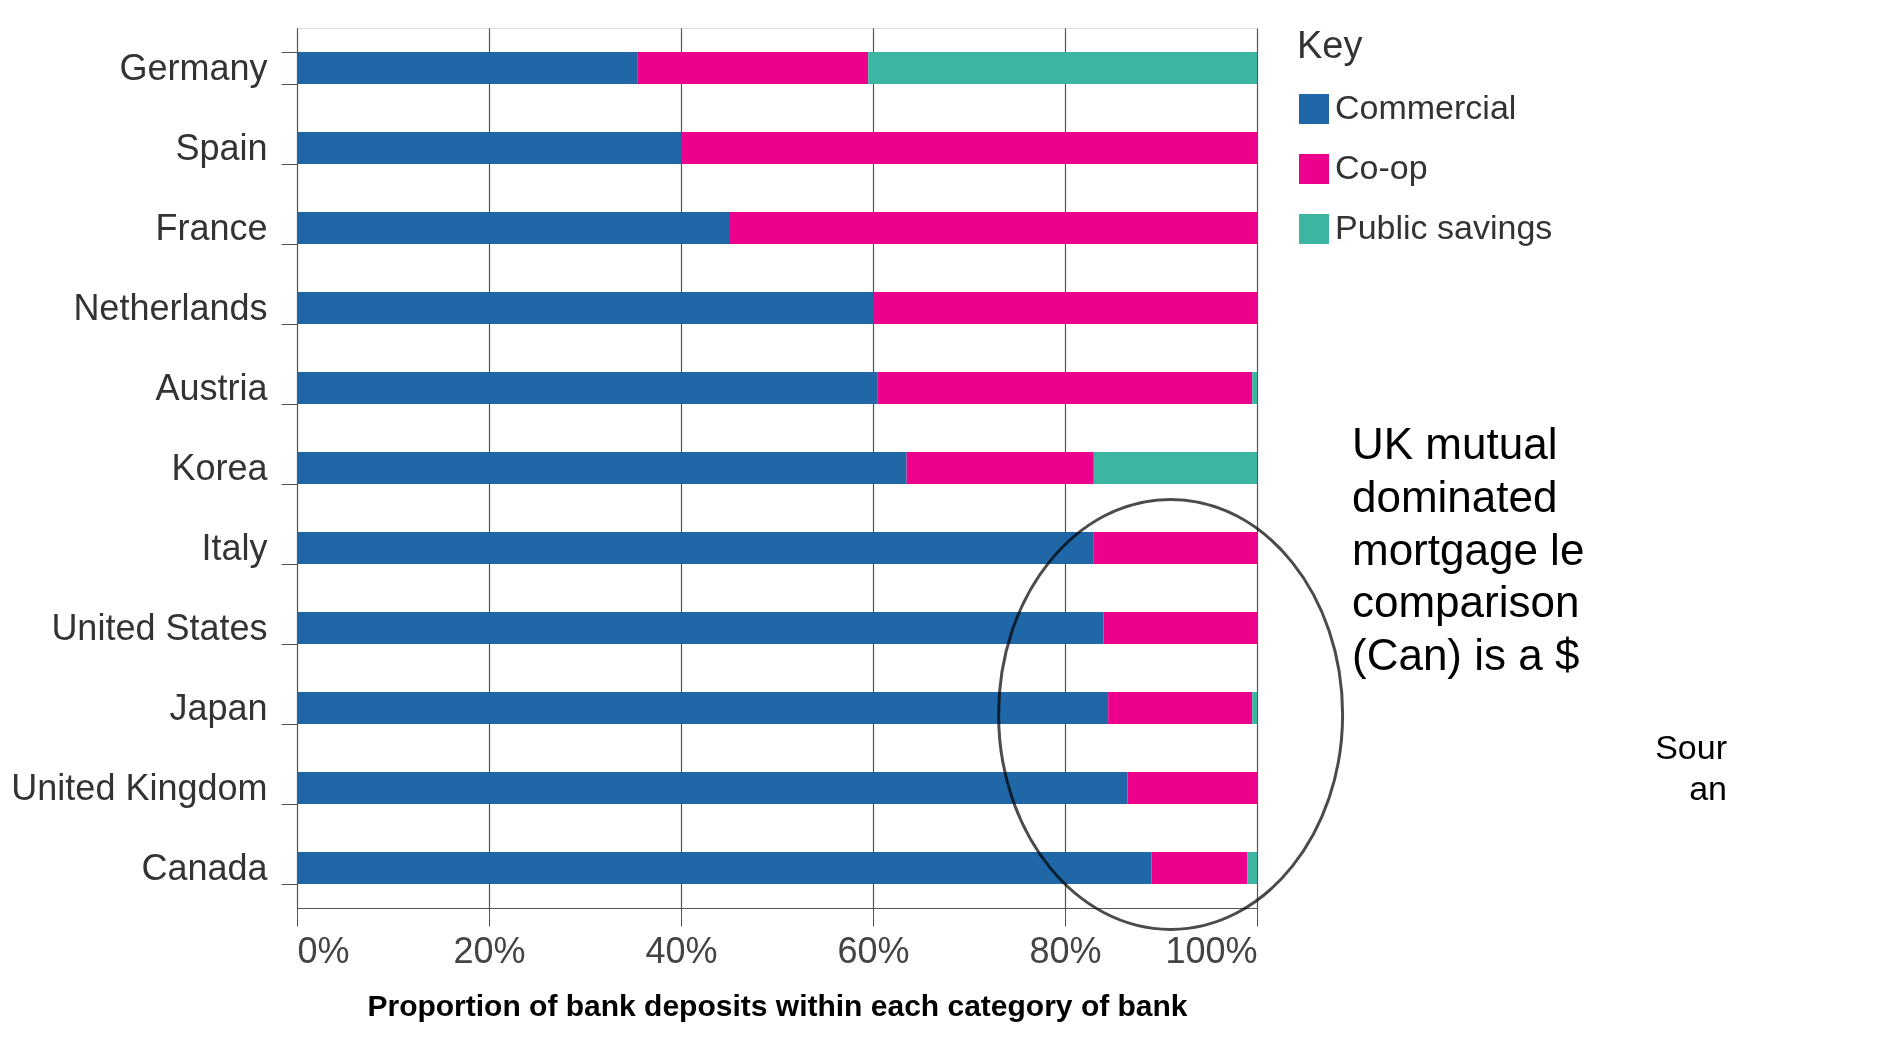  I want to click on legend-title: Key, so click(1330, 45).